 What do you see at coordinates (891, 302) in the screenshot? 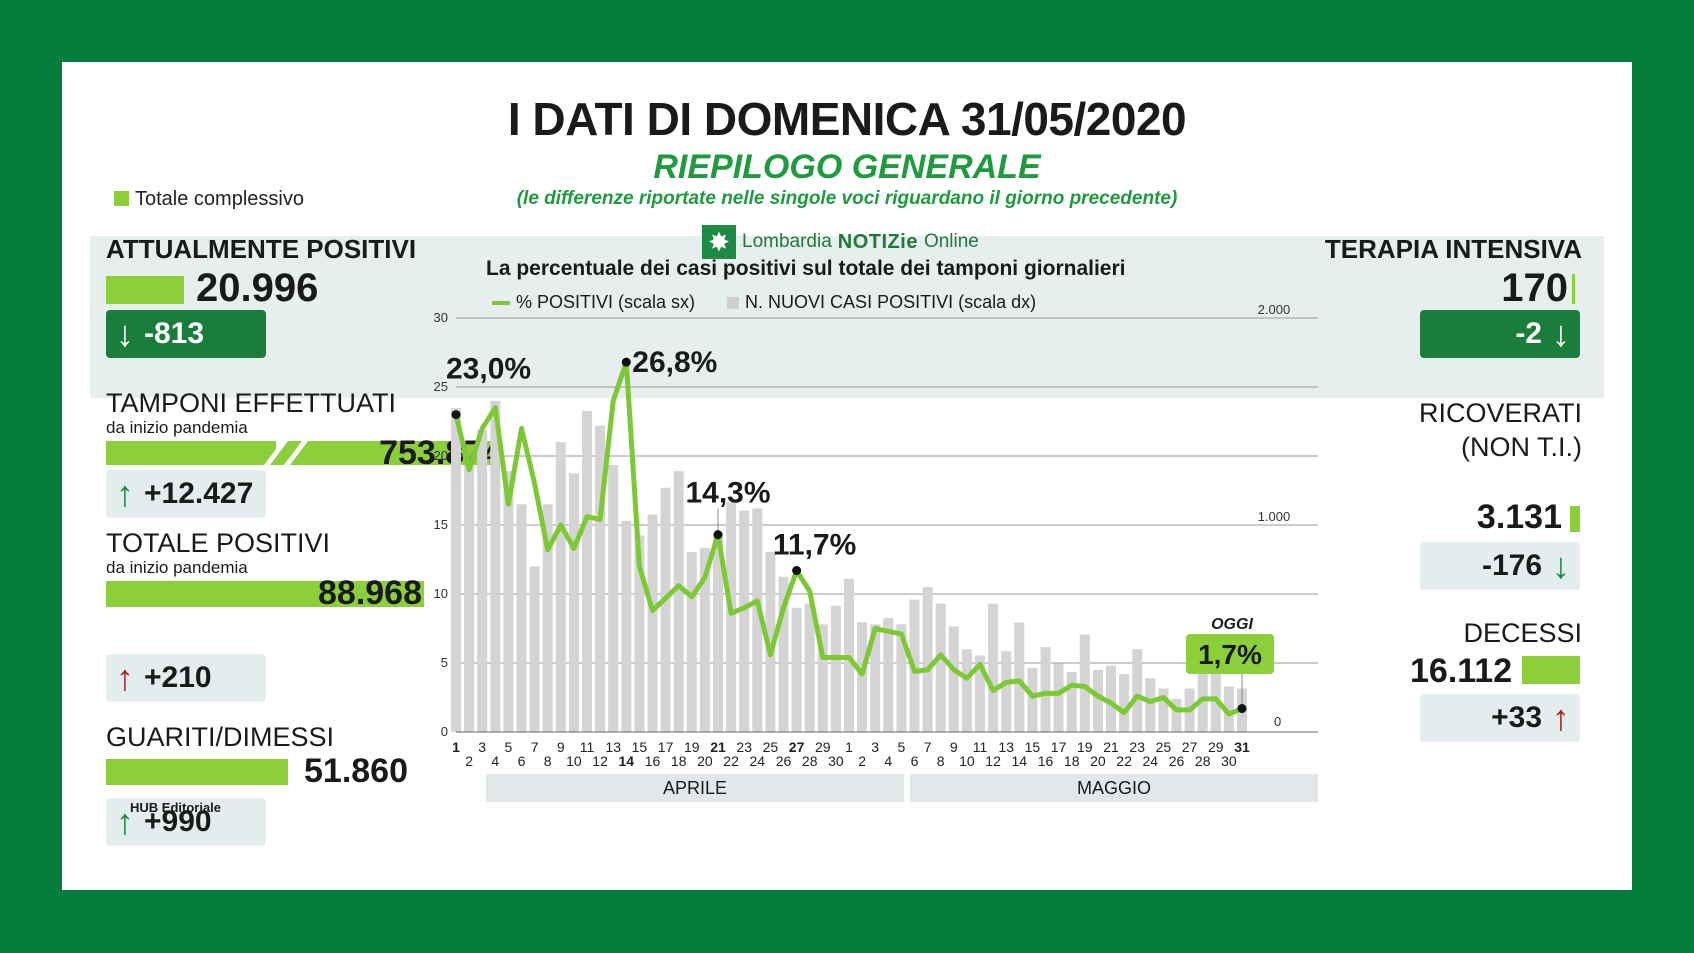
I see `legend-bar-label: N. NUOVI CASI POSITIVI (scala dx)` at bounding box center [891, 302].